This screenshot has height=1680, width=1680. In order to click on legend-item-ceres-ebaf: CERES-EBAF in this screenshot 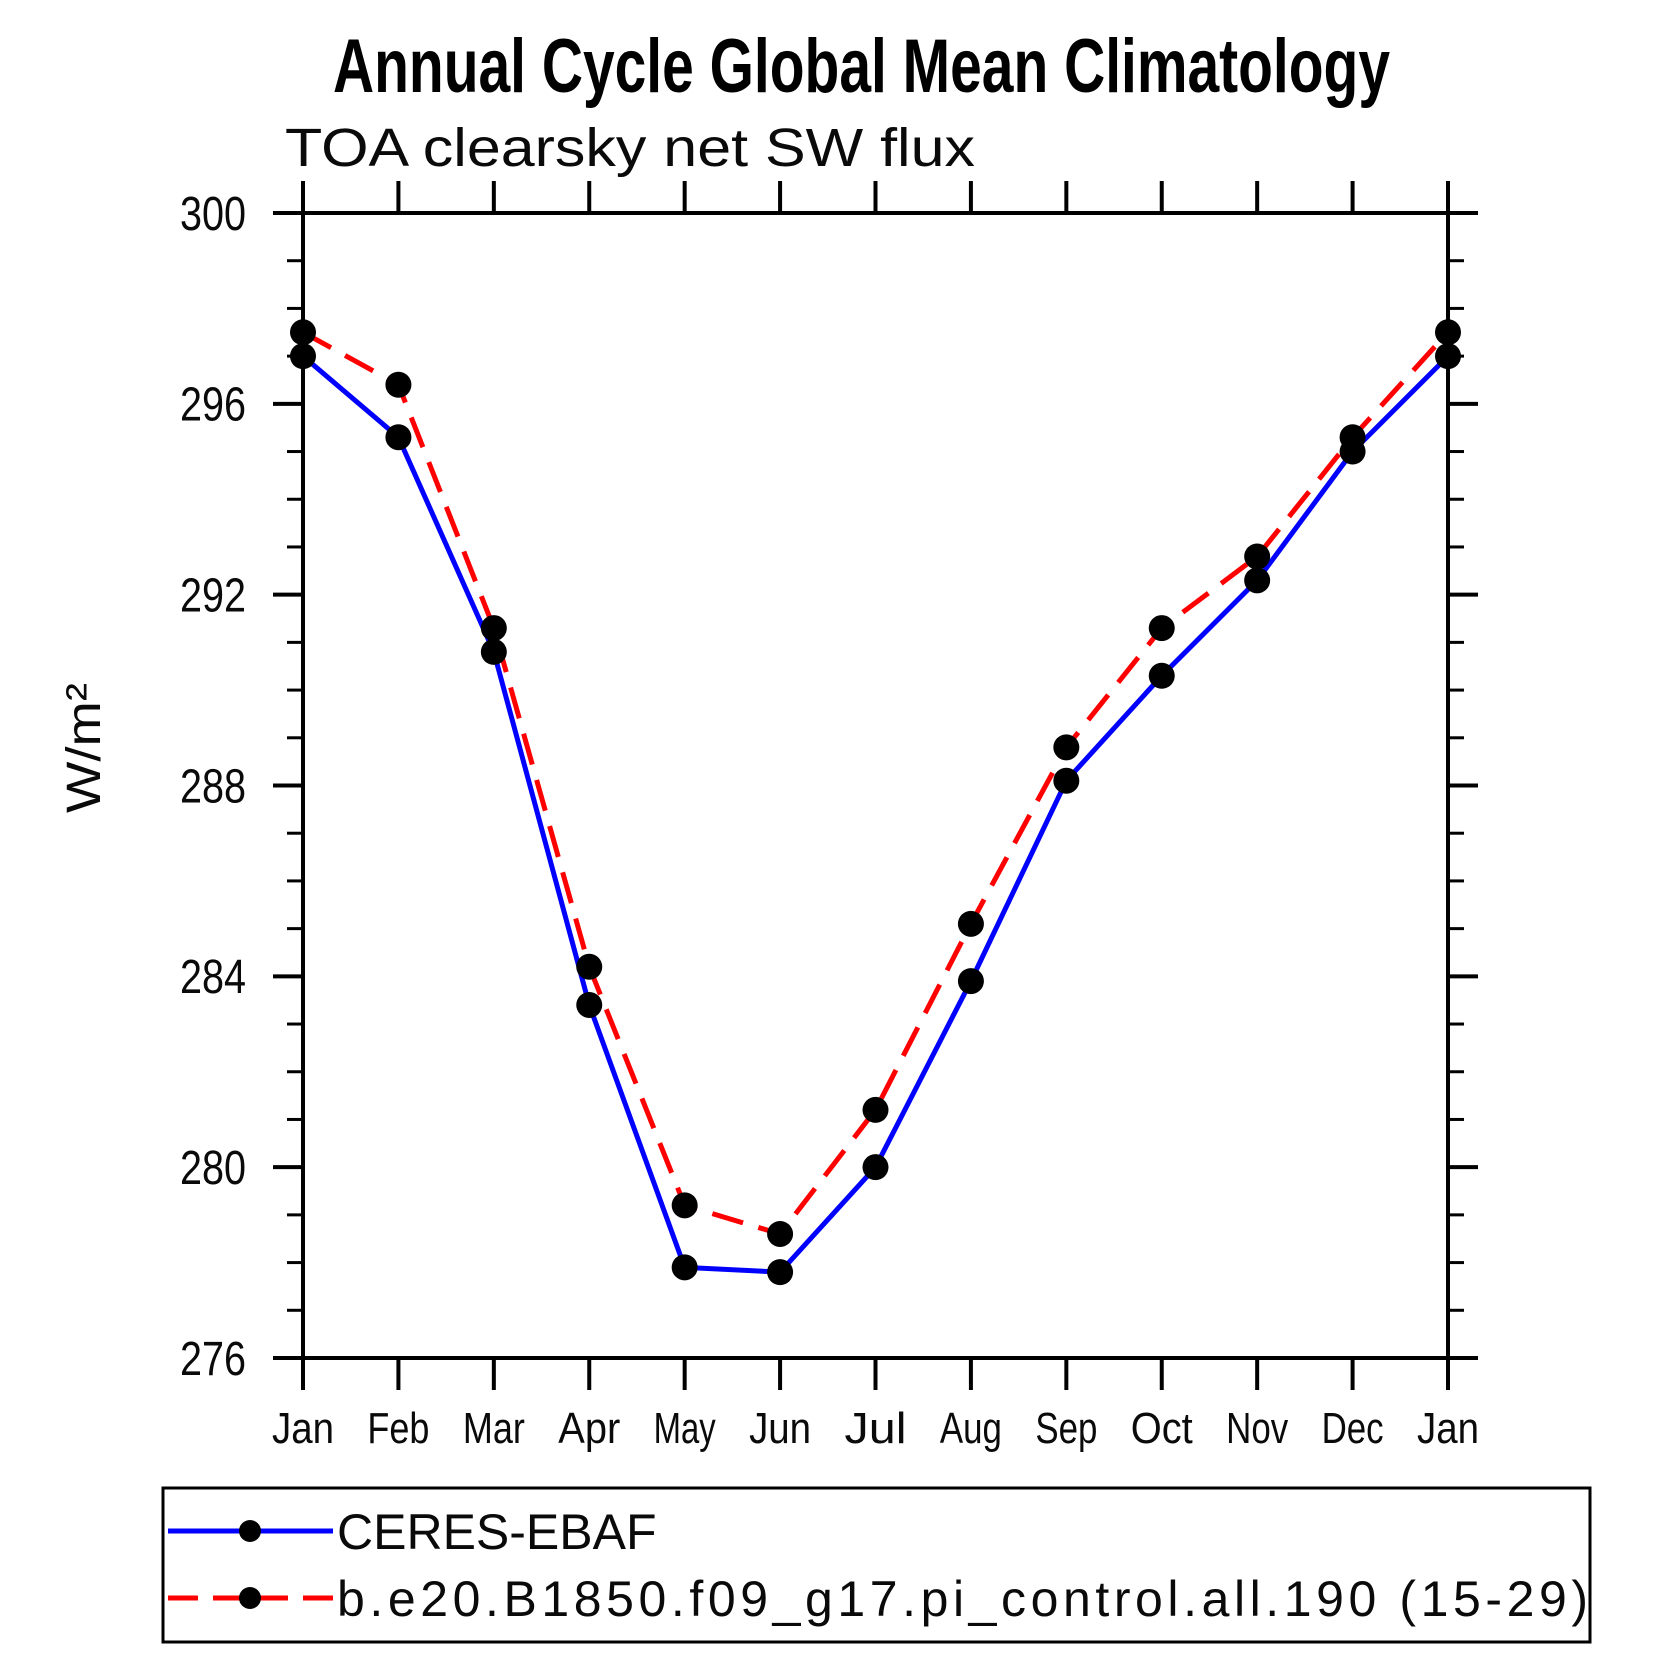, I will do `click(412, 1532)`.